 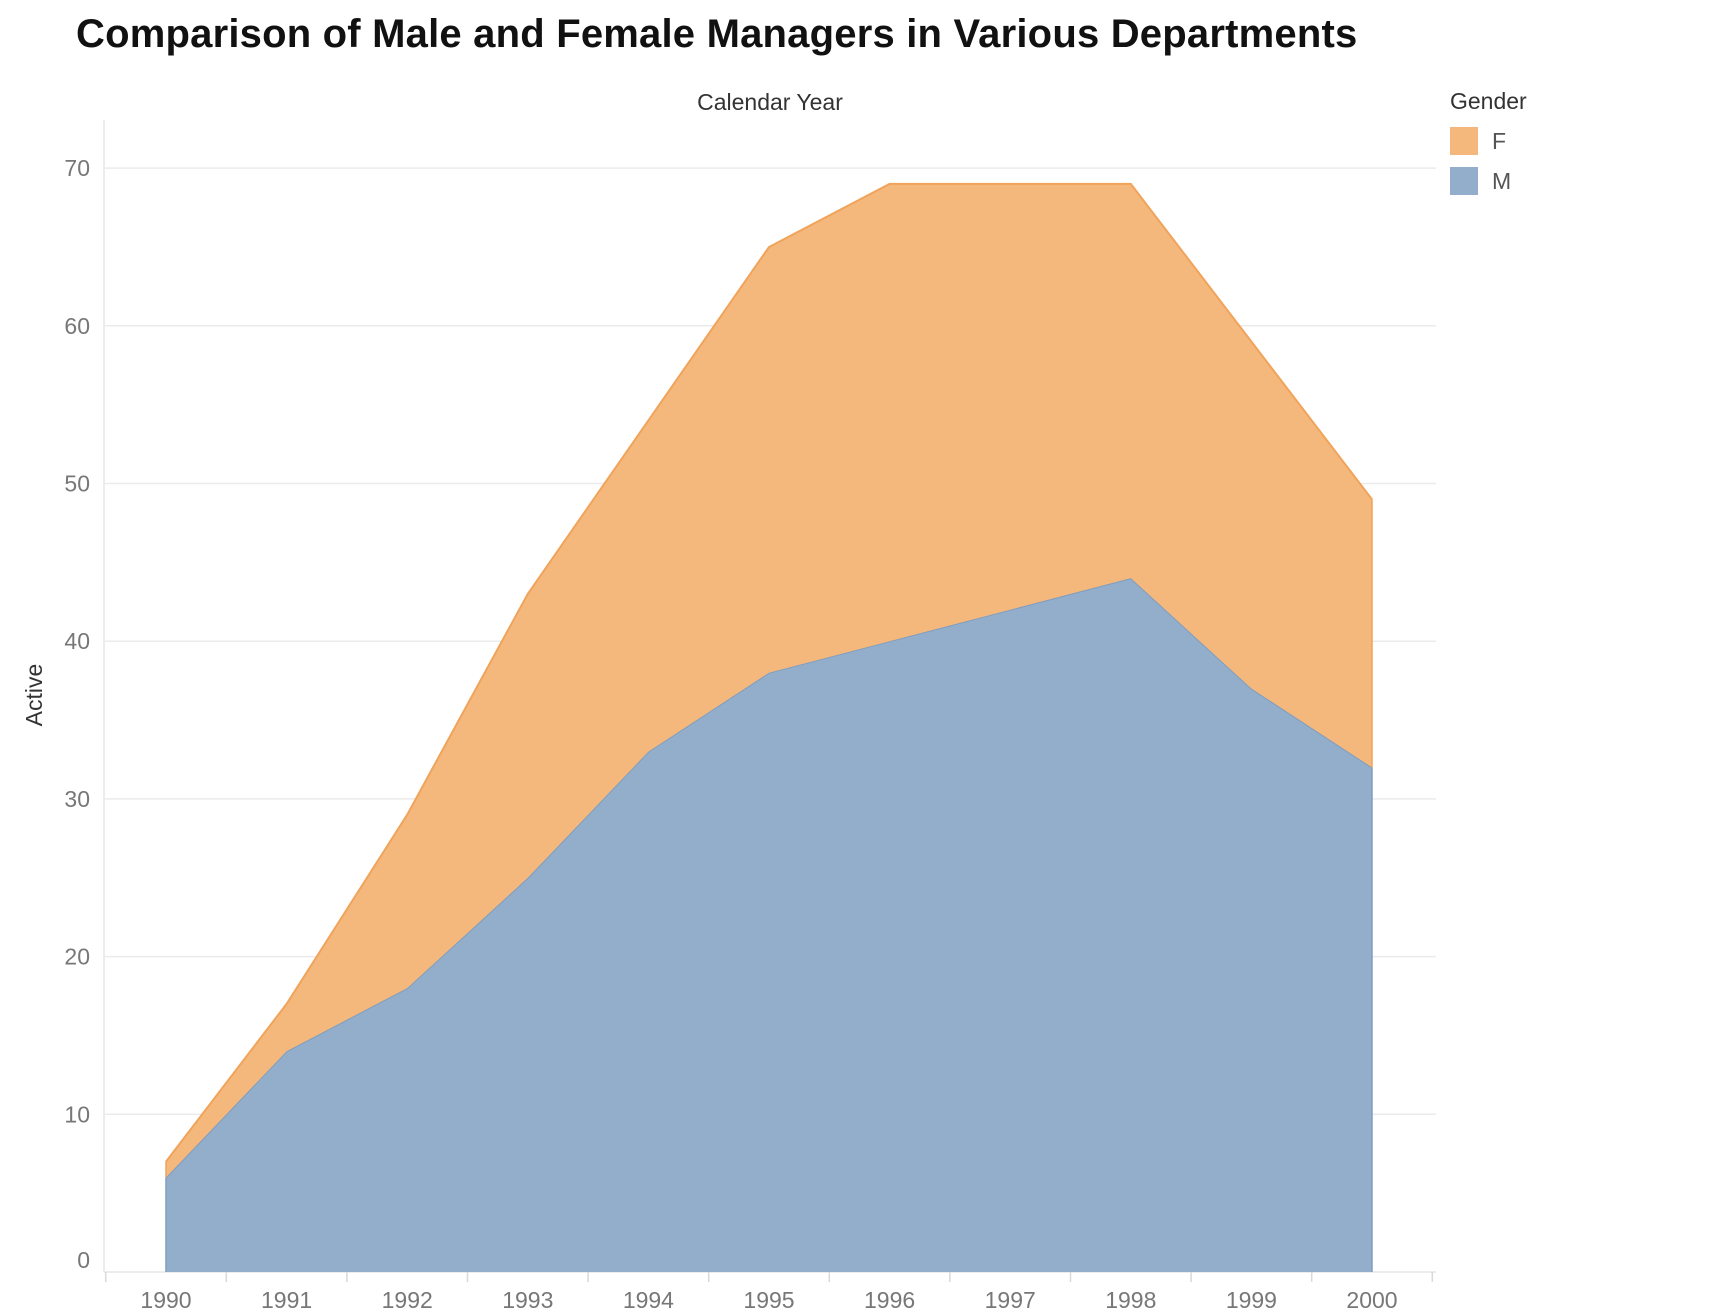 What do you see at coordinates (77, 714) in the screenshot?
I see `y-axis: 0 10 20 30 40 50 60 70` at bounding box center [77, 714].